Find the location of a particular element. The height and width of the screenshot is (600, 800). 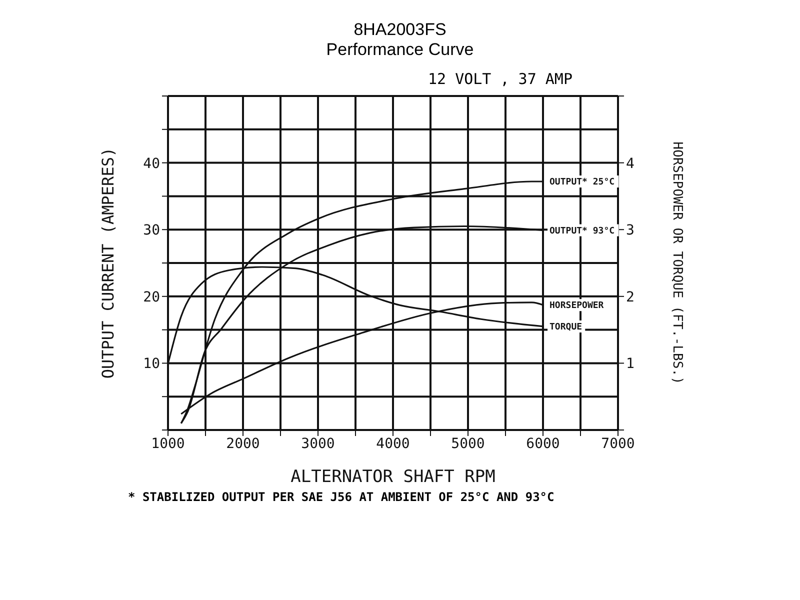

x-axis-title: ALTERNATOR SHAFT RPM is located at coordinates (393, 477).